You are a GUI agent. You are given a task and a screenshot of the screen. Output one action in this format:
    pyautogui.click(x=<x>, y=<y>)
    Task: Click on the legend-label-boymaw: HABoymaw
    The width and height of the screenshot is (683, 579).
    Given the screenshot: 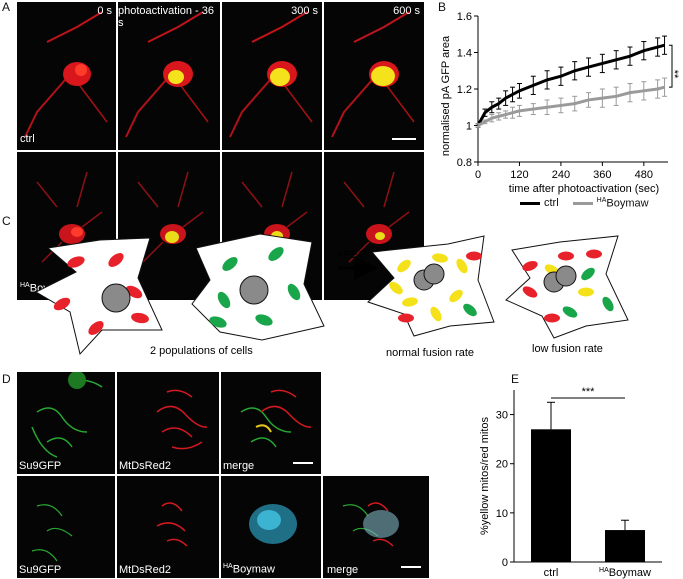 What is the action you would take?
    pyautogui.click(x=622, y=203)
    